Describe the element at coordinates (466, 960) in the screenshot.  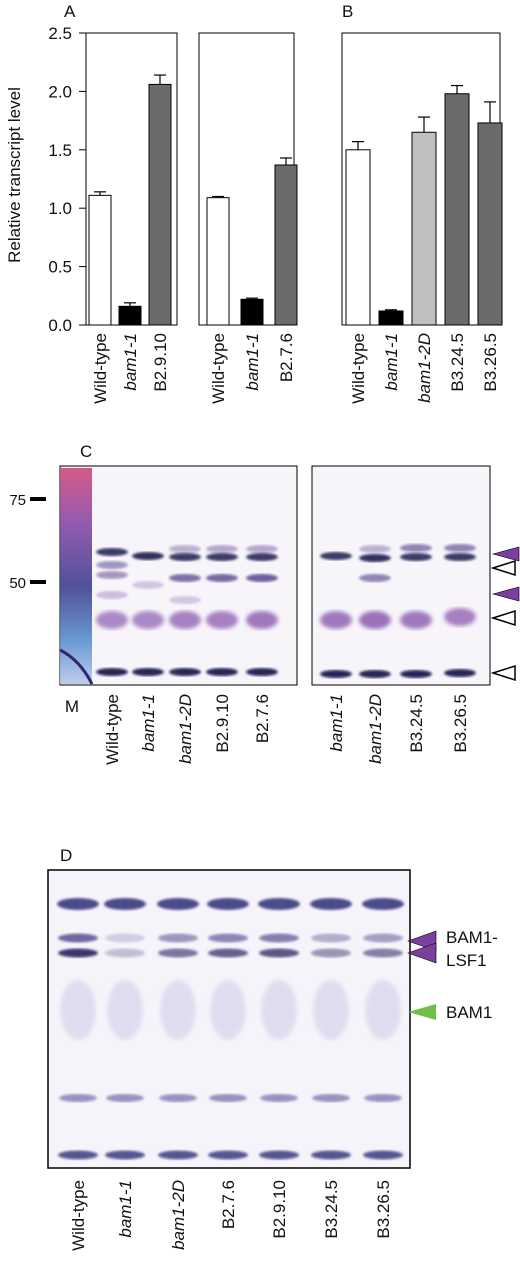
I see `bam1-lsf1-label-line2: LSF1` at that location.